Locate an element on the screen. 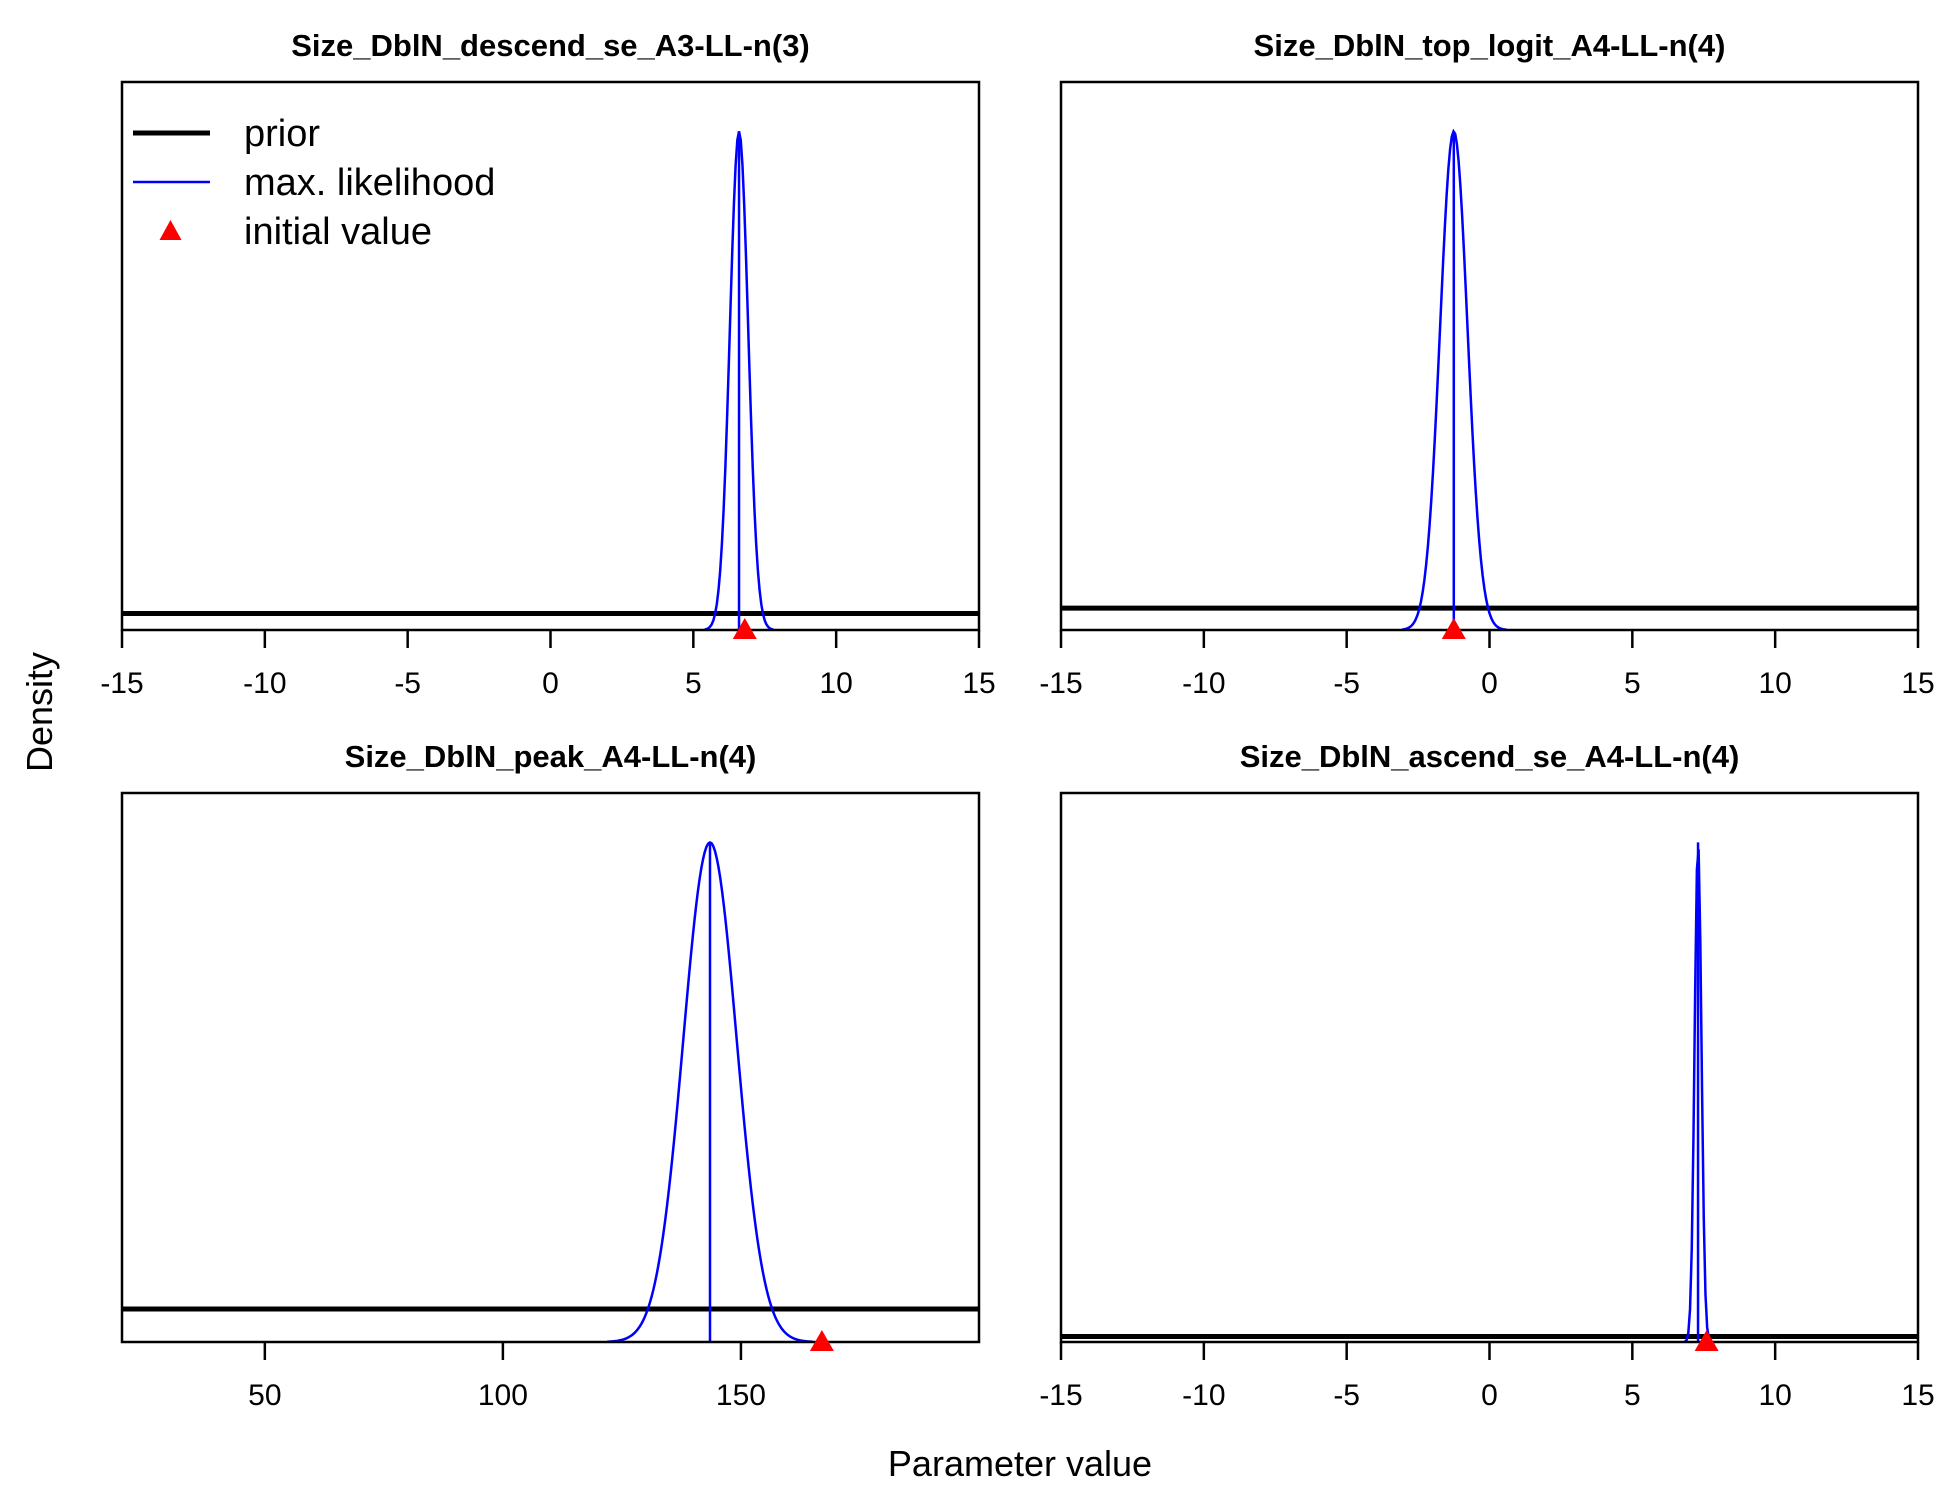 This screenshot has width=1950, height=1500. legend-item-prior: prior is located at coordinates (226, 134).